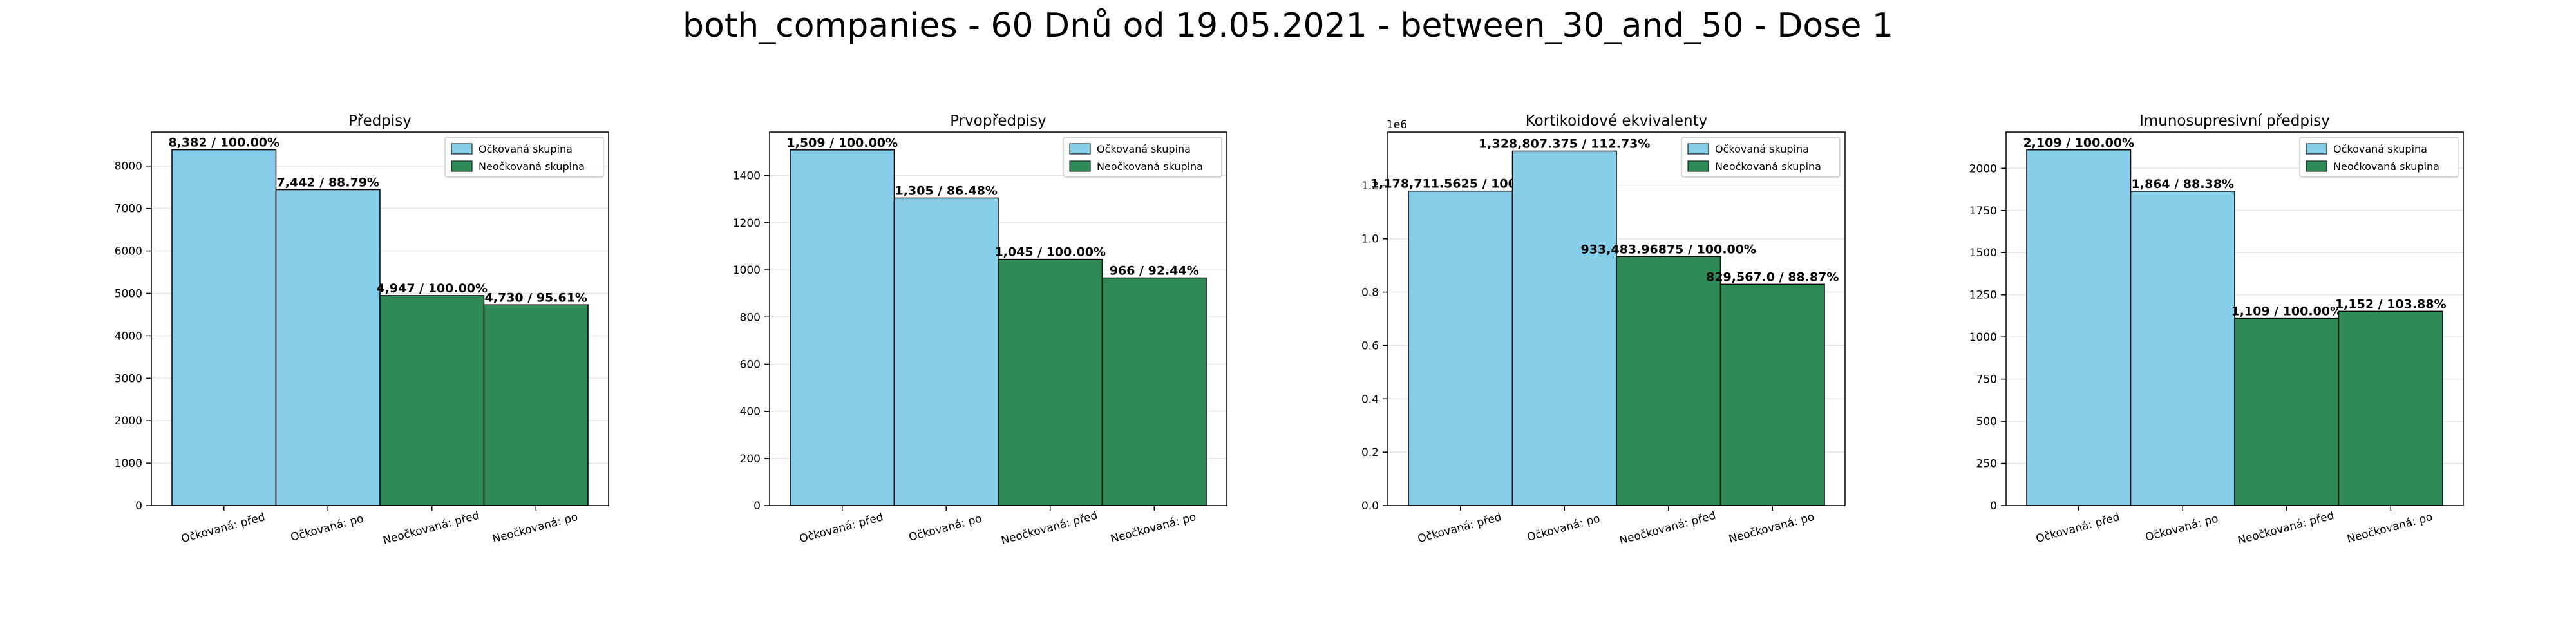  I want to click on panel-title: Kortikoidové ekvivalenty, so click(1617, 121).